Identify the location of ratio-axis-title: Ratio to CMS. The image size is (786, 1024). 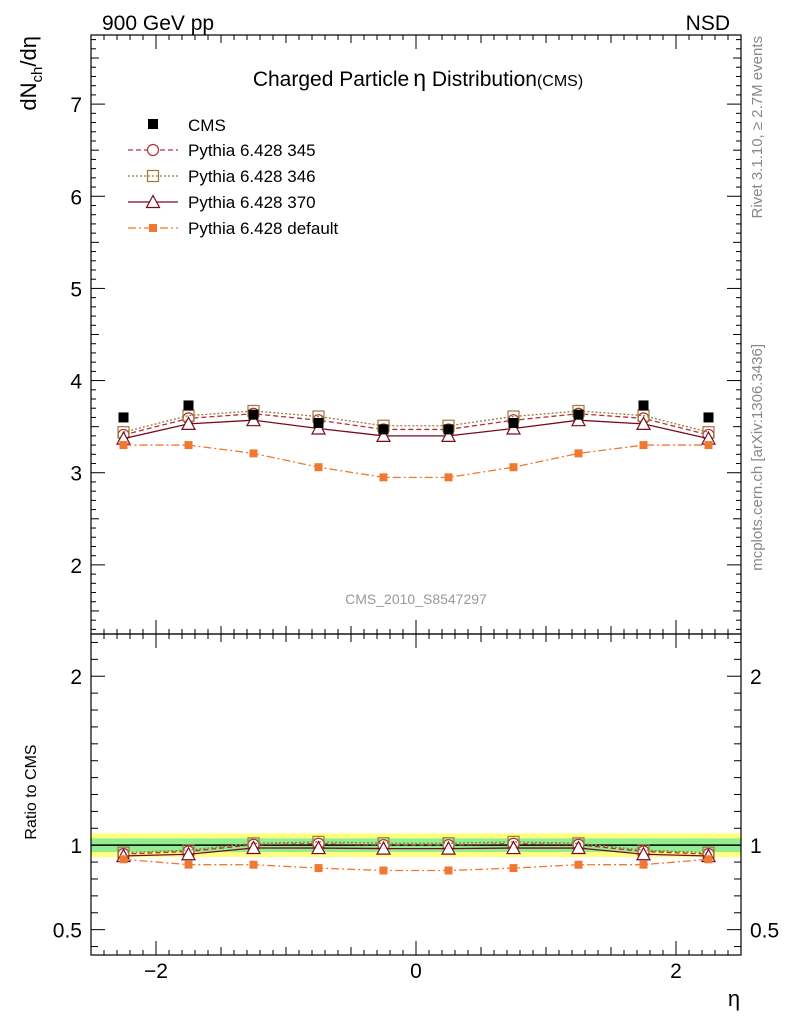
(31, 791).